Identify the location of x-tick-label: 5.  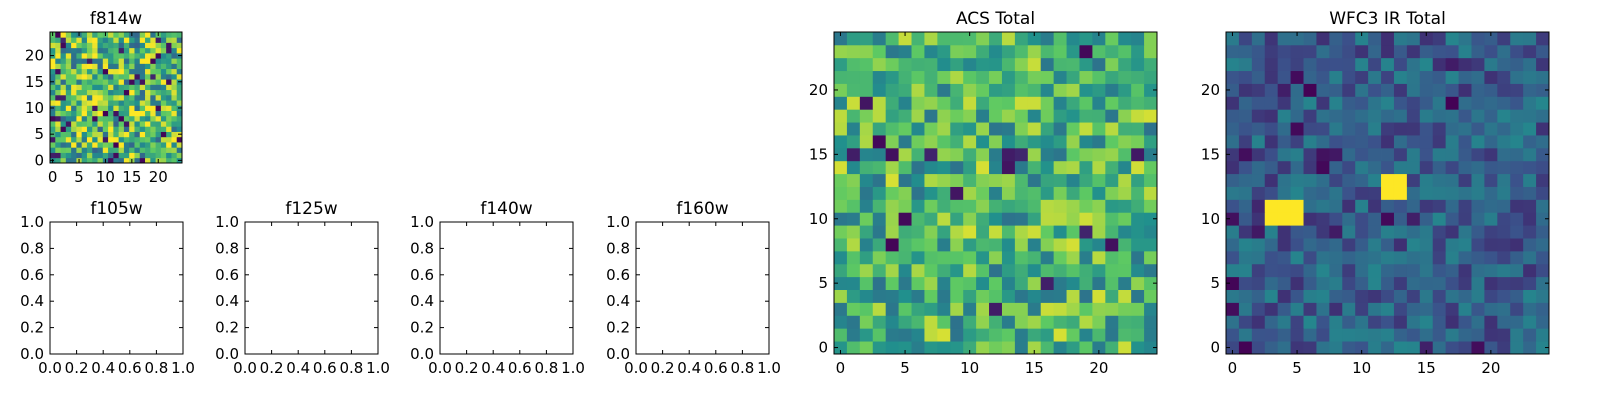
(79, 177).